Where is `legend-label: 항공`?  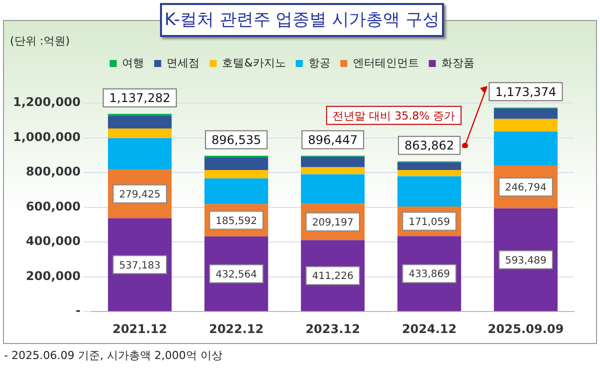 legend-label: 항공 is located at coordinates (319, 63).